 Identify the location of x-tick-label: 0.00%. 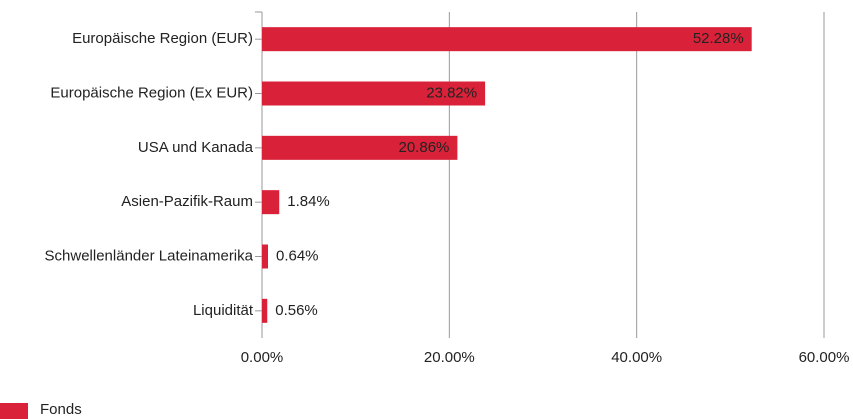
(262, 357).